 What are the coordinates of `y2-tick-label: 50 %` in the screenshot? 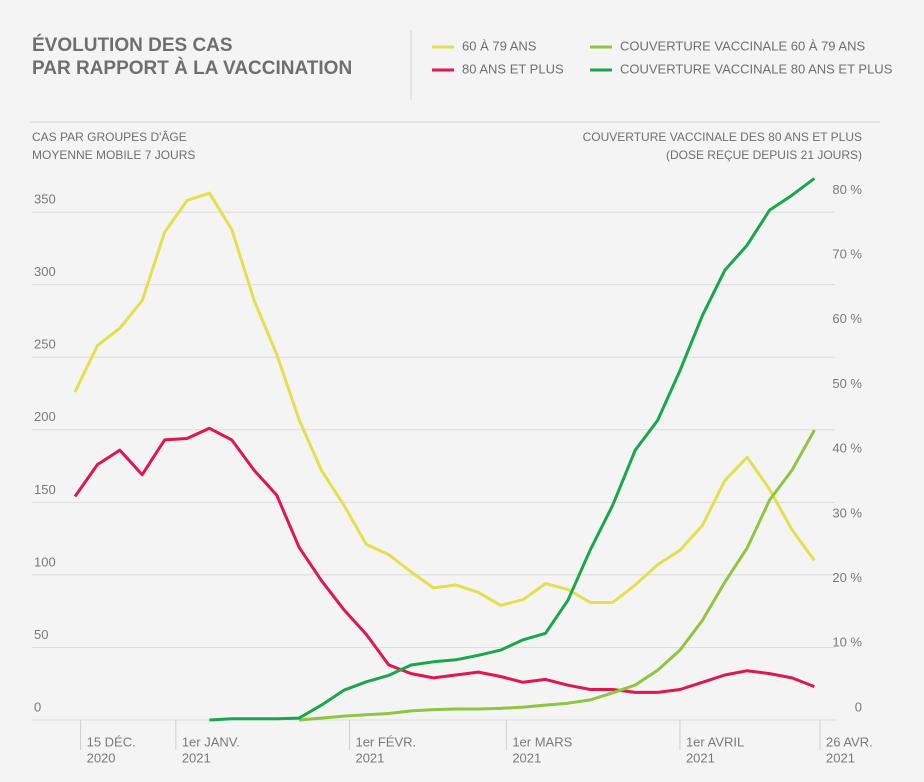 It's located at (847, 383).